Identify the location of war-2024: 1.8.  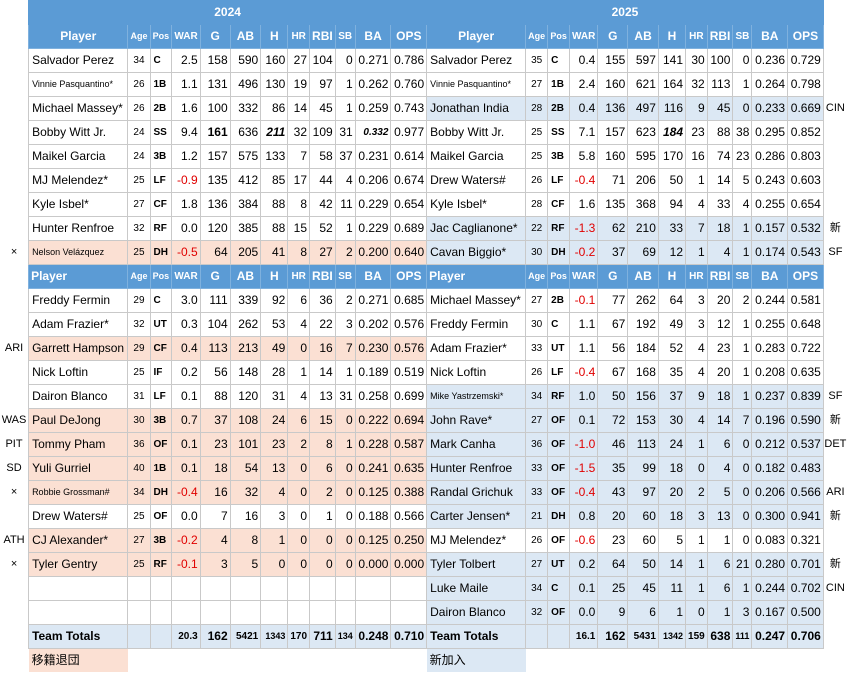
(186, 204).